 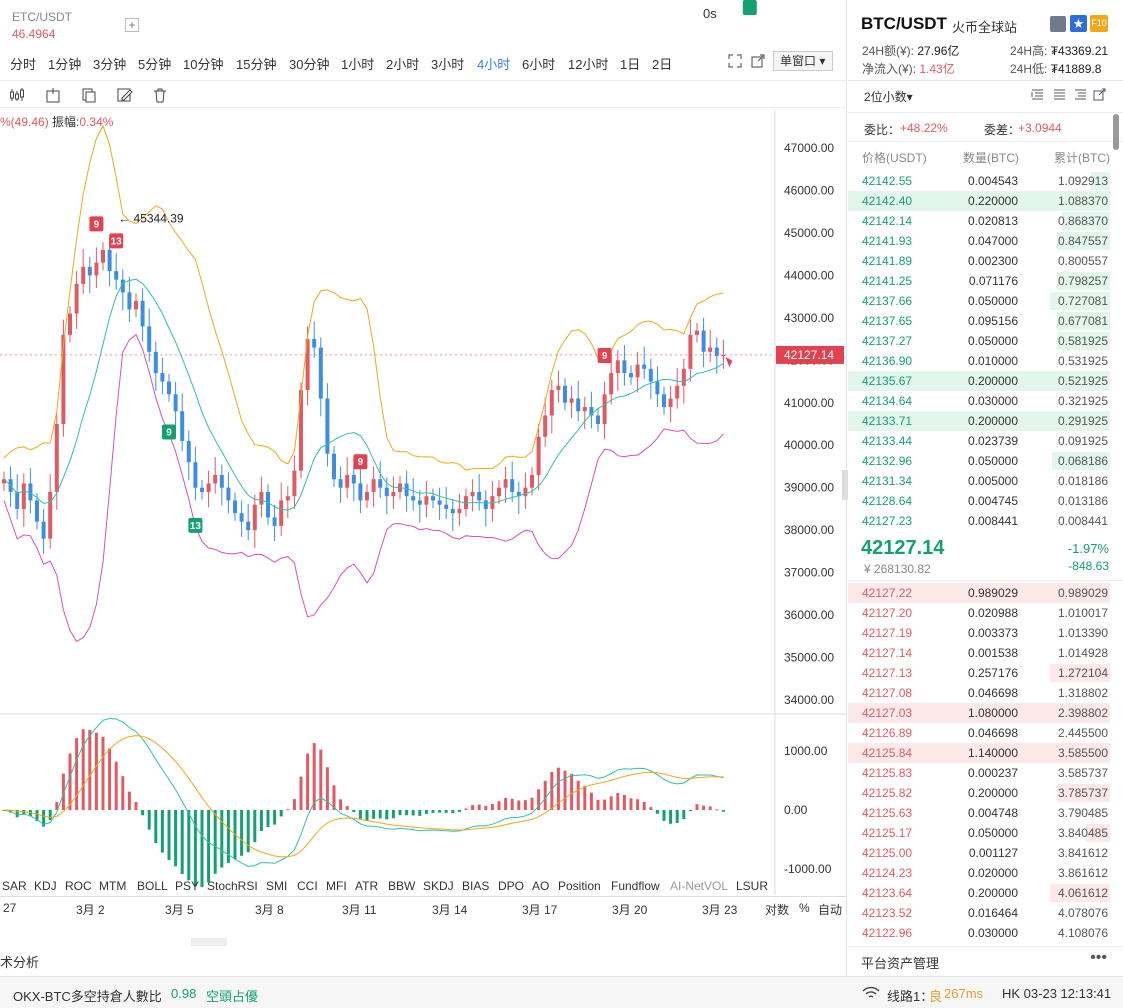 I want to click on edit-icon, so click(x=125, y=95).